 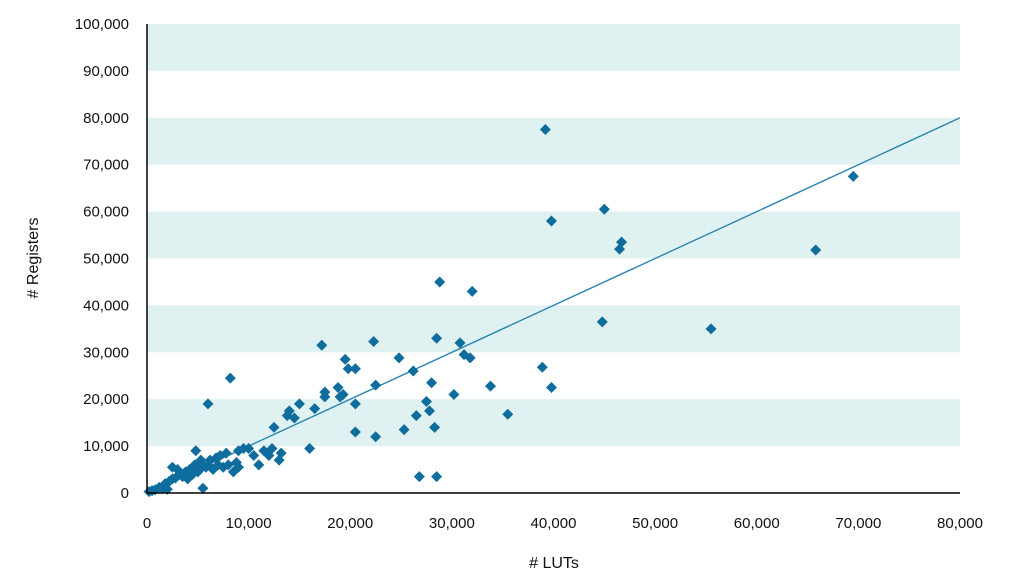 I want to click on y-tick-label: 80,000, so click(x=106, y=118).